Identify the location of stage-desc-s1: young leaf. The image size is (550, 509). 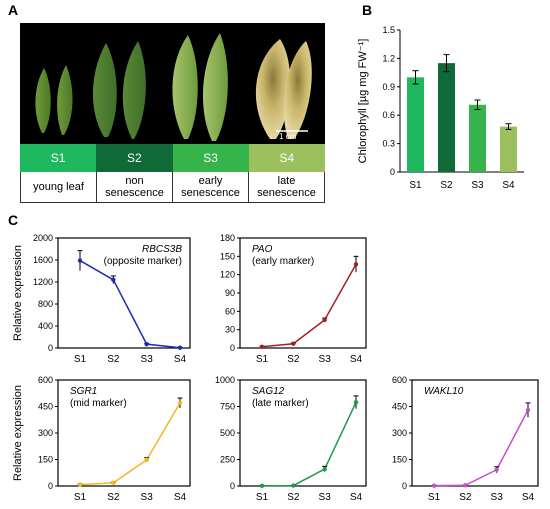
(58, 187).